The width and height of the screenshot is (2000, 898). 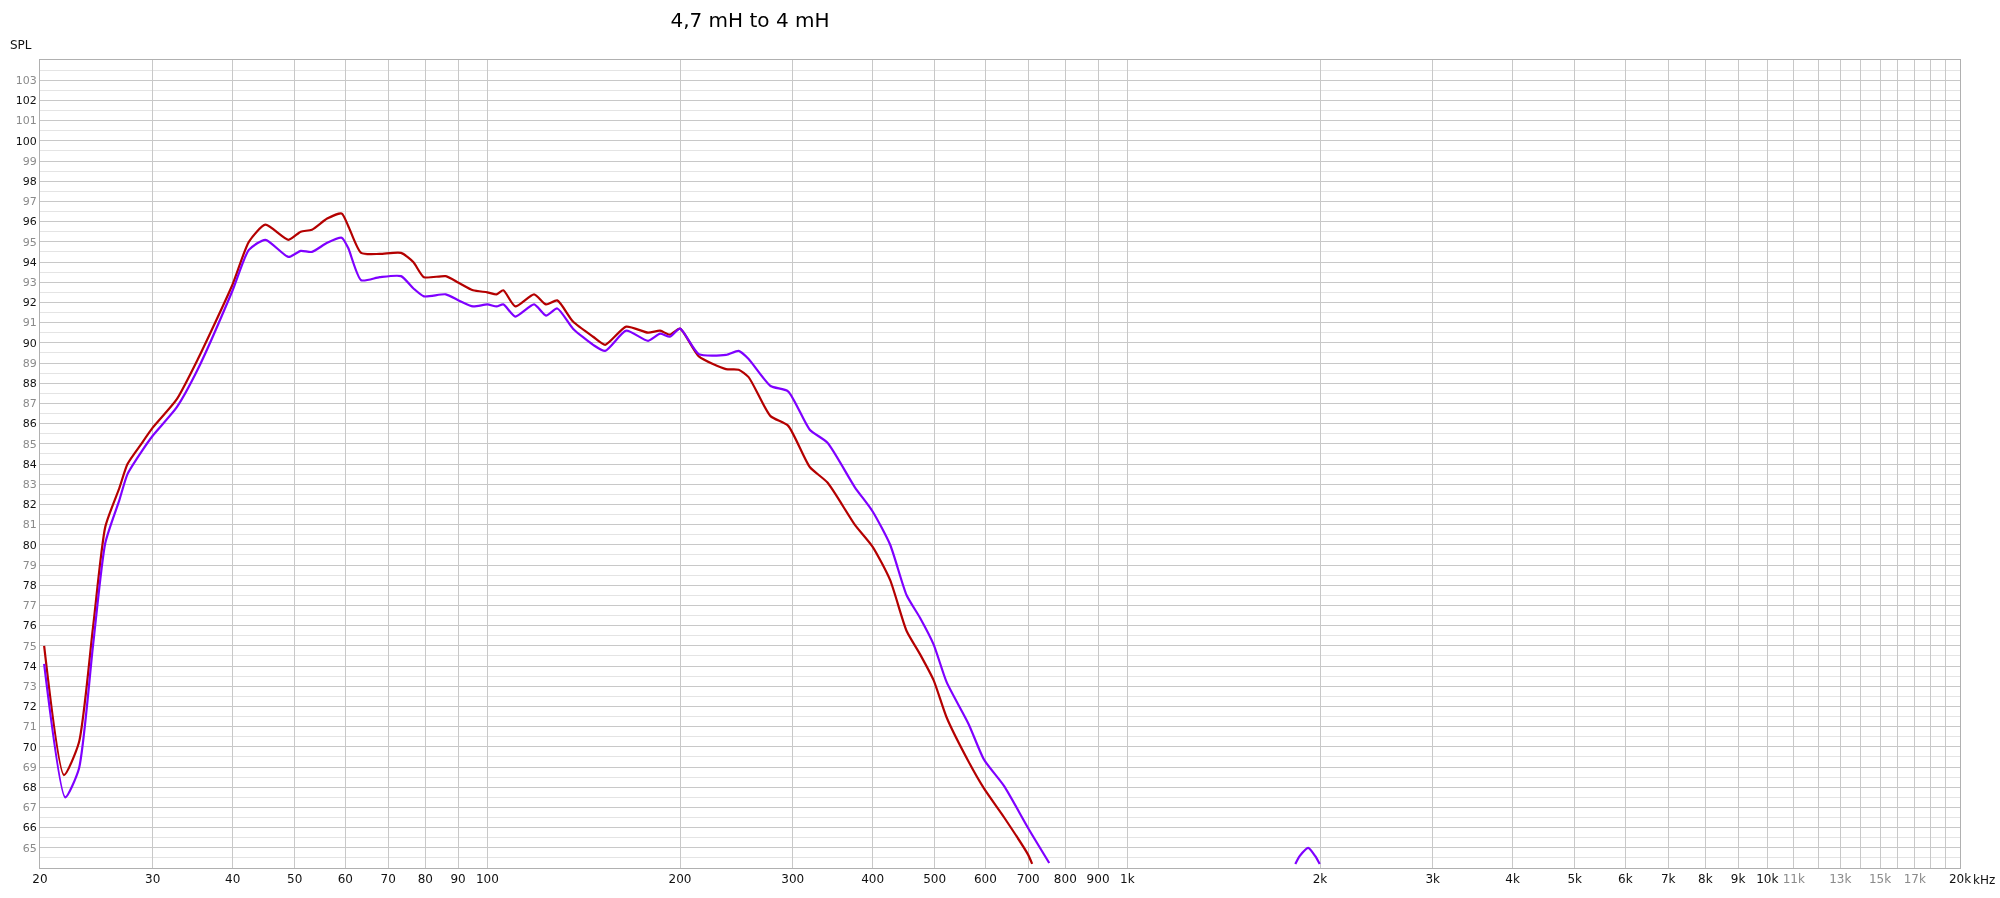 What do you see at coordinates (29, 242) in the screenshot?
I see `y-tick-label: 95` at bounding box center [29, 242].